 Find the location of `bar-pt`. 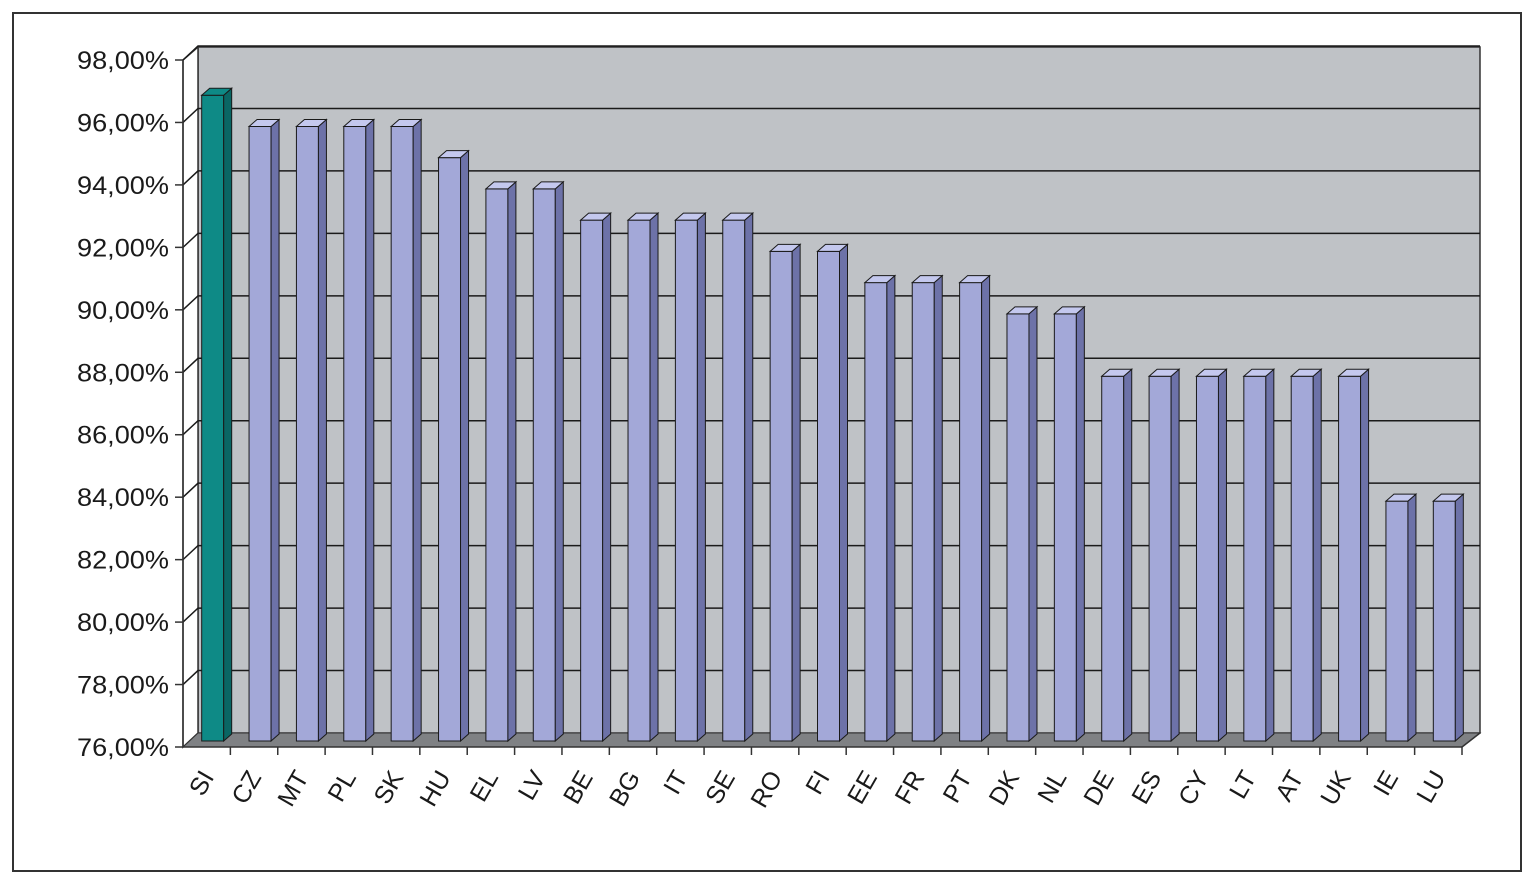

bar-pt is located at coordinates (974, 508).